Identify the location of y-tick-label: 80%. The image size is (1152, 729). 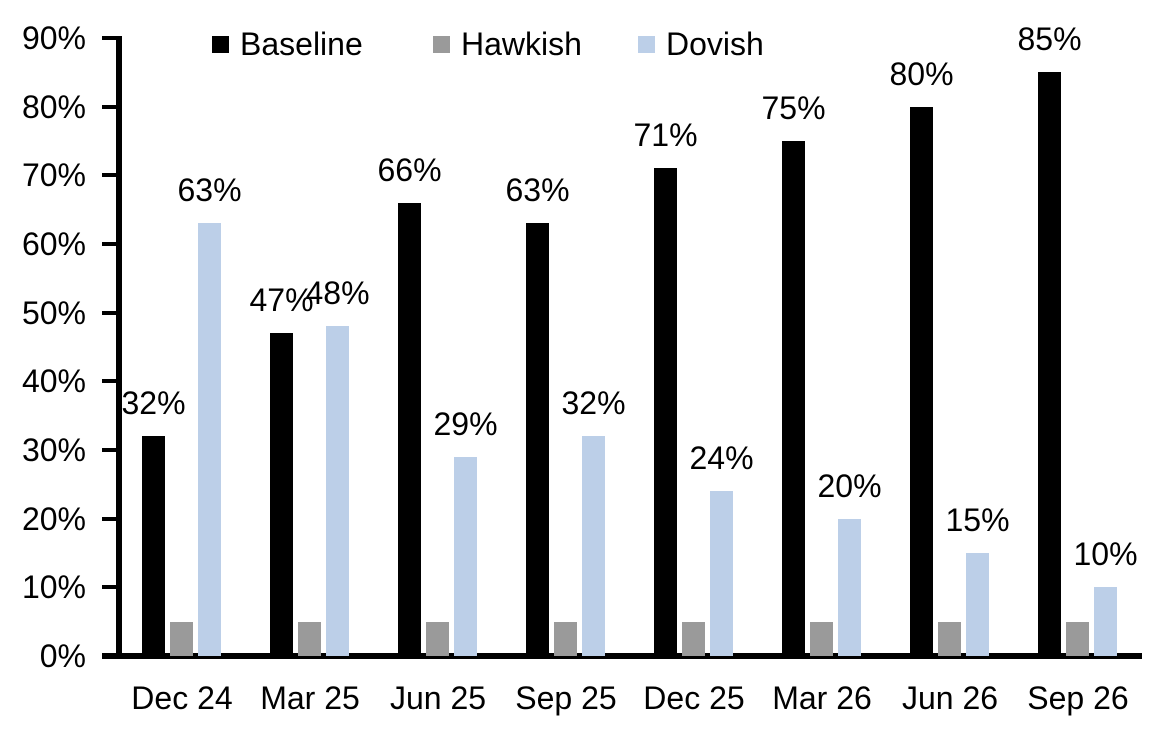
(53, 106).